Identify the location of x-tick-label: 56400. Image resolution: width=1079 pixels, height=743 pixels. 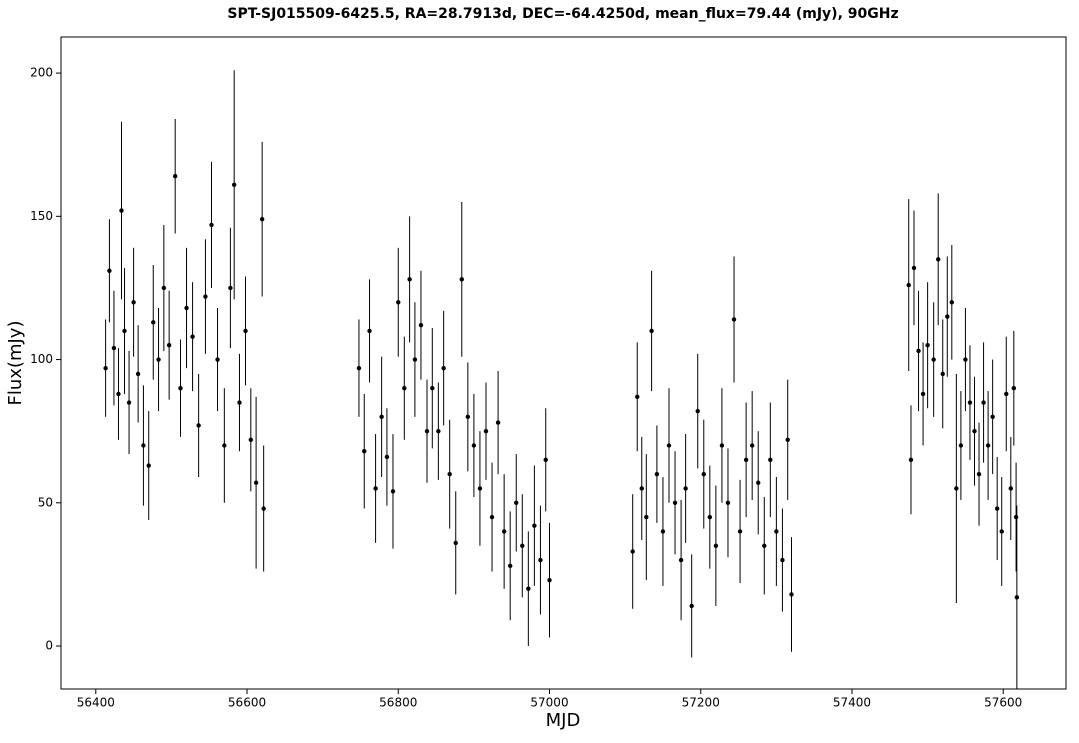
(96, 703).